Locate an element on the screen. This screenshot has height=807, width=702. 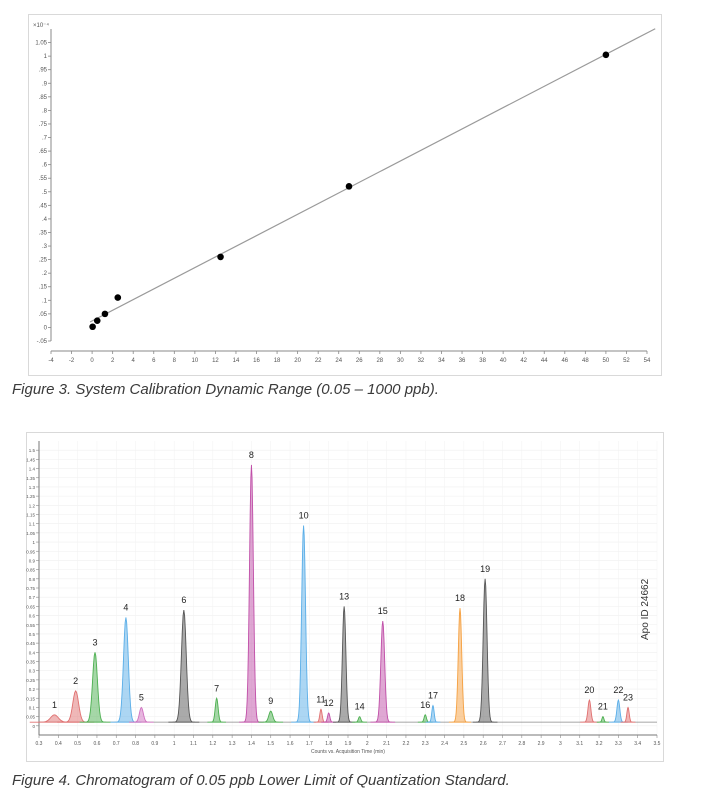
x-tick-label: 2.9 is located at coordinates (541, 744).